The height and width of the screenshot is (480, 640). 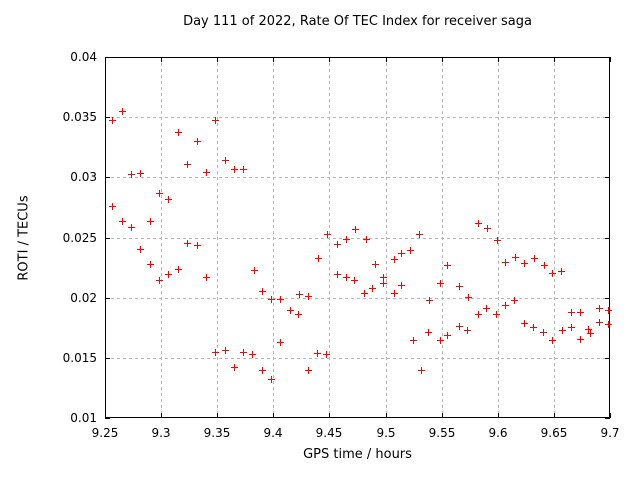 What do you see at coordinates (83, 298) in the screenshot?
I see `y-tick-label: 0.02` at bounding box center [83, 298].